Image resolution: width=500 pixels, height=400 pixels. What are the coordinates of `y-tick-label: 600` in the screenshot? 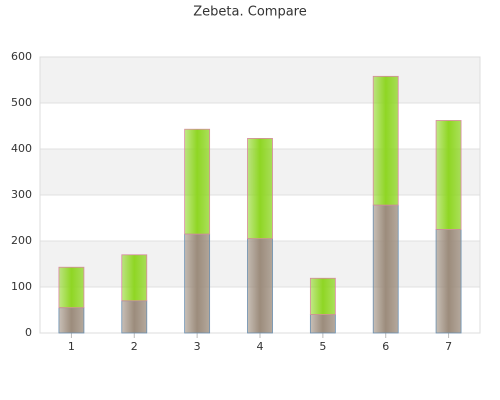 It's located at (21, 56).